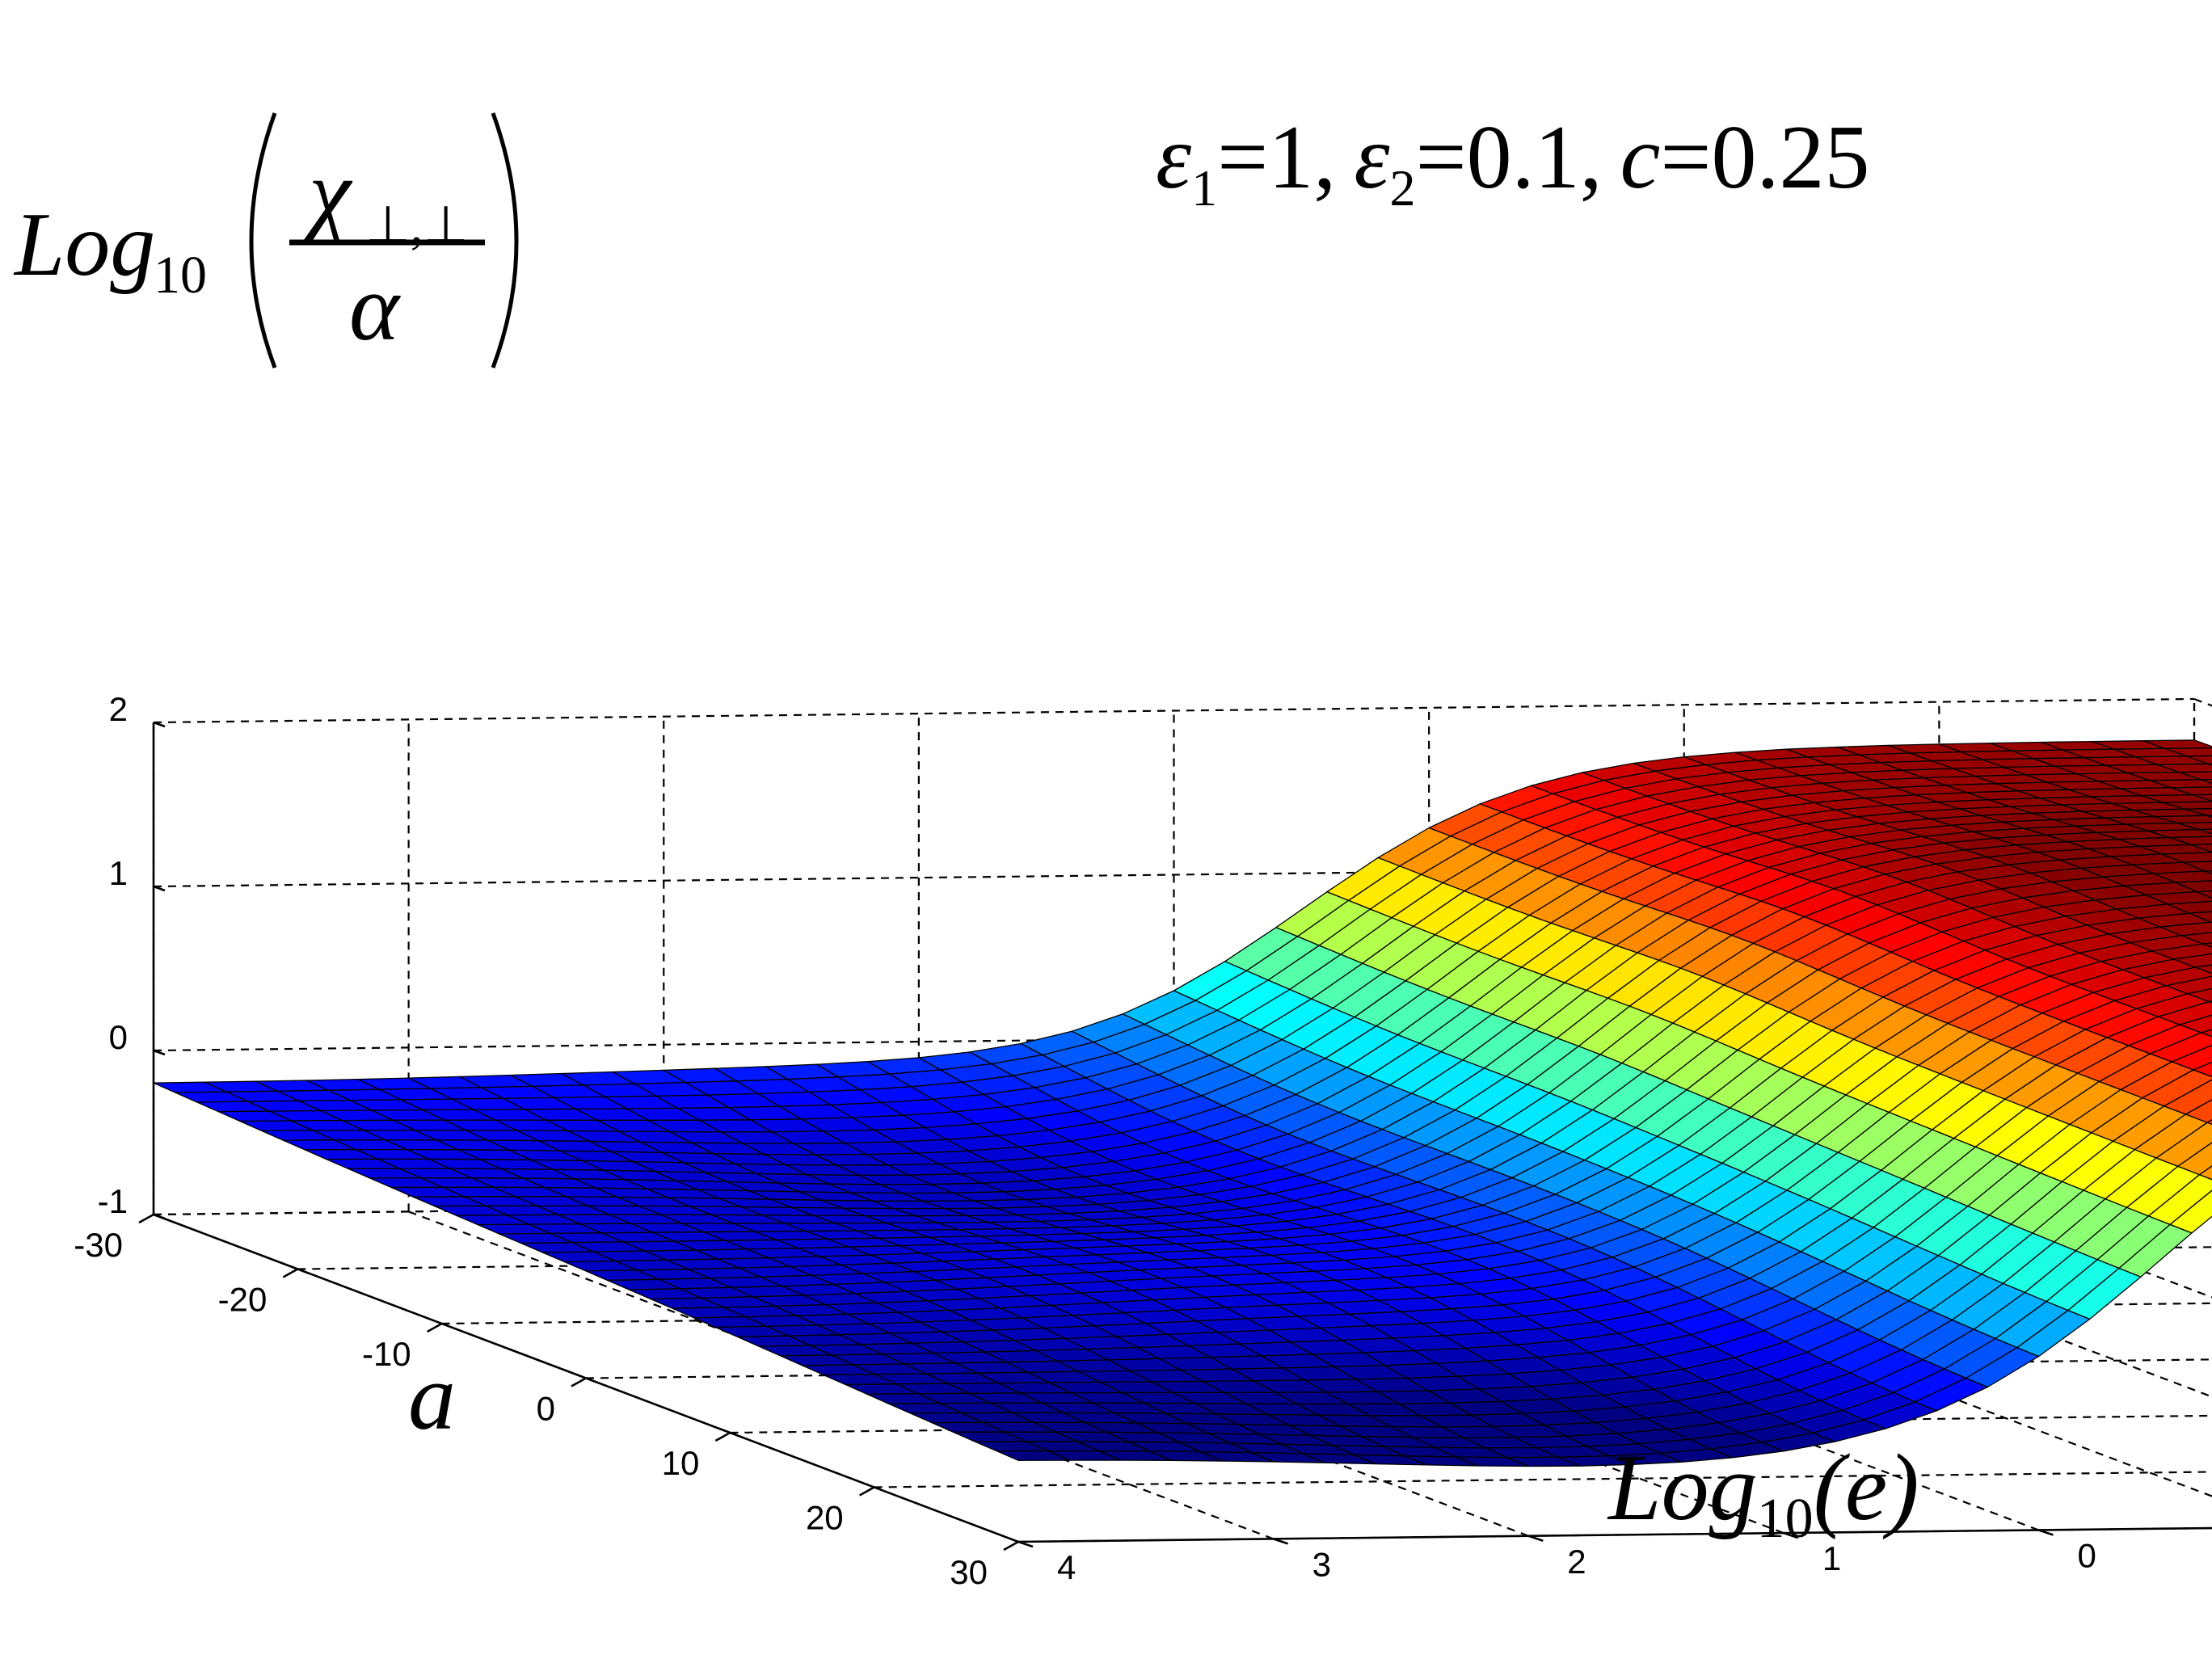 The width and height of the screenshot is (2212, 1663). What do you see at coordinates (681, 1463) in the screenshot?
I see `x-tick-label: 10` at bounding box center [681, 1463].